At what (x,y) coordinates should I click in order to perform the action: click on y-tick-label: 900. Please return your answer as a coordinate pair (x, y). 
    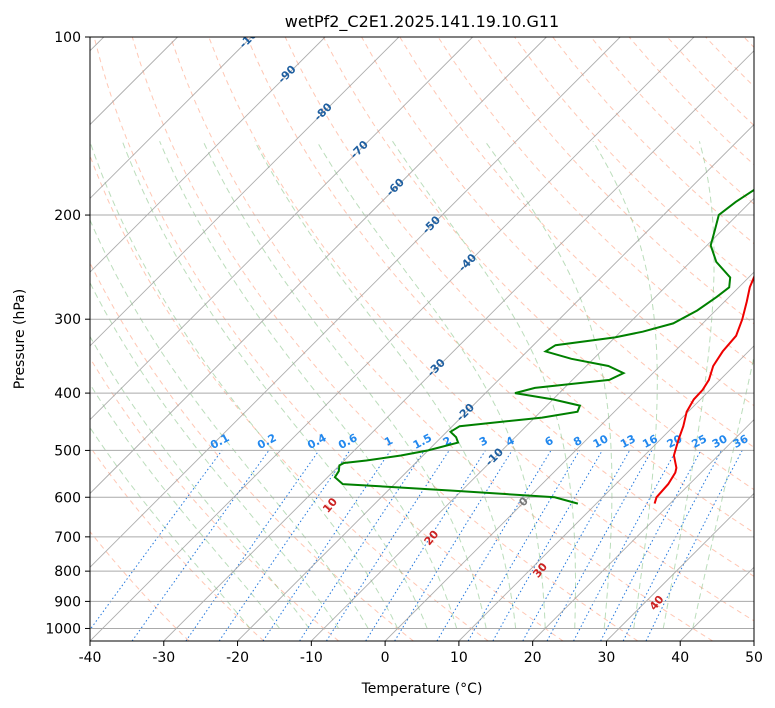
    Looking at the image, I should click on (67, 602).